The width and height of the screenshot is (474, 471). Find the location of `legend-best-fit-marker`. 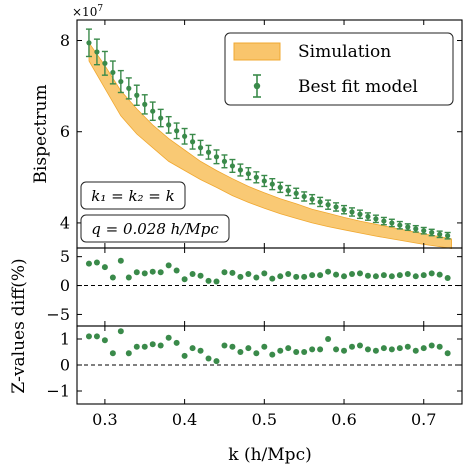

legend-best-fit-marker is located at coordinates (257, 86).